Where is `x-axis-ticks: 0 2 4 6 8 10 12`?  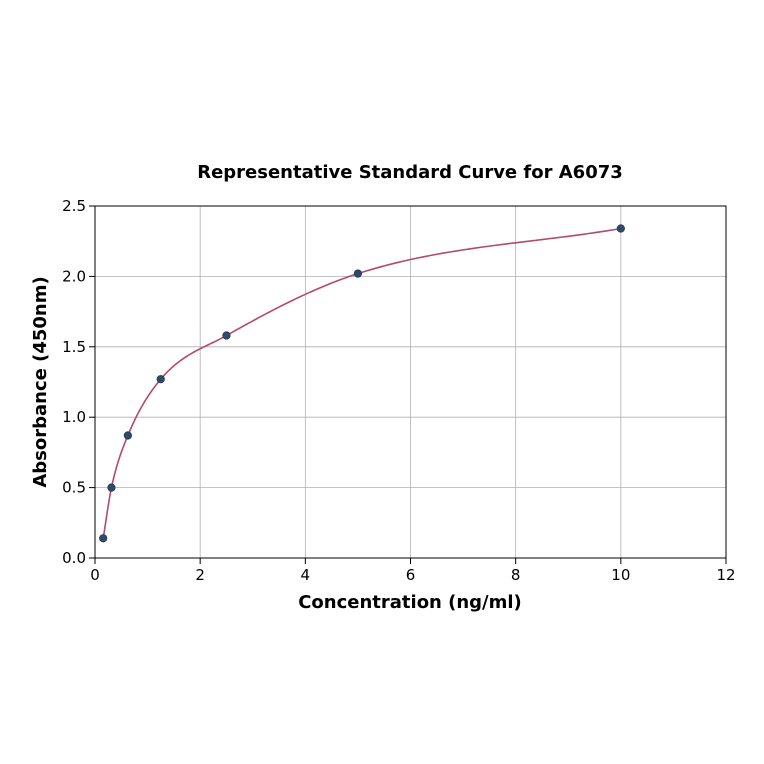
x-axis-ticks: 0 2 4 6 8 10 12 is located at coordinates (413, 571).